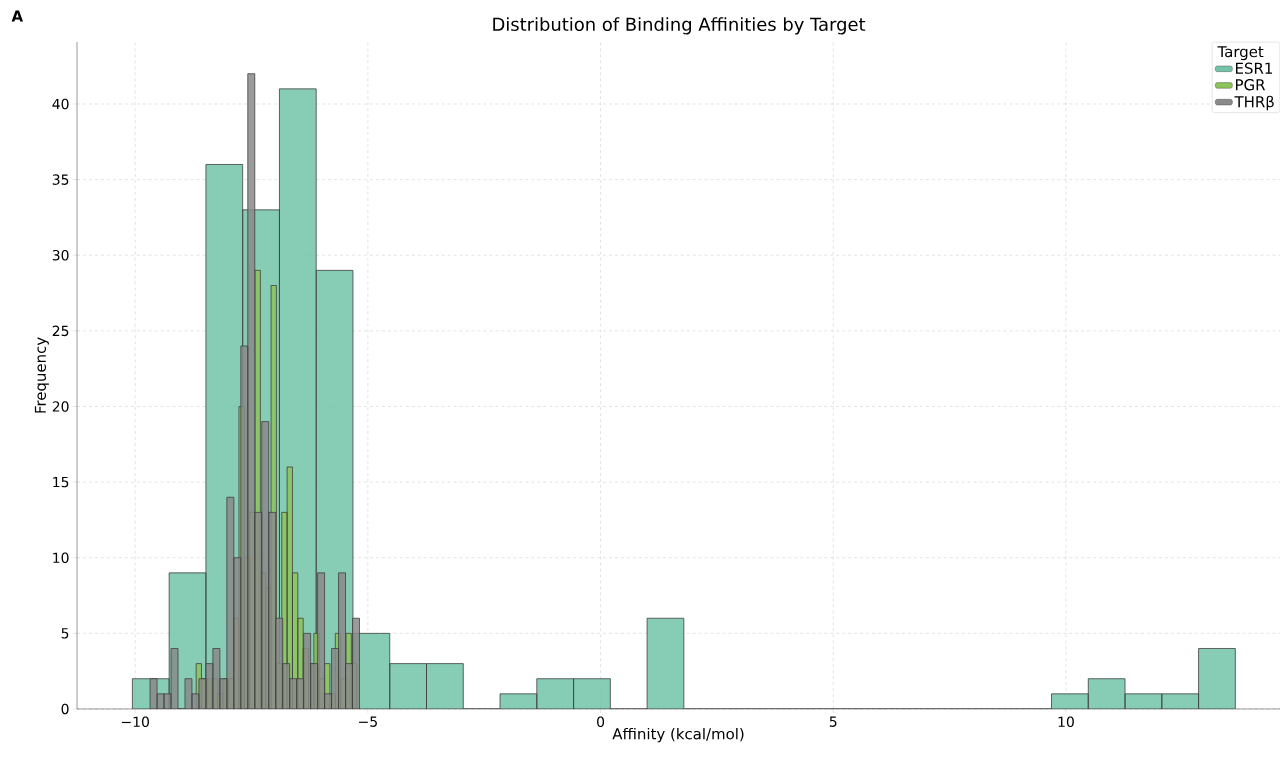  I want to click on x-tick-label: 0, so click(601, 722).